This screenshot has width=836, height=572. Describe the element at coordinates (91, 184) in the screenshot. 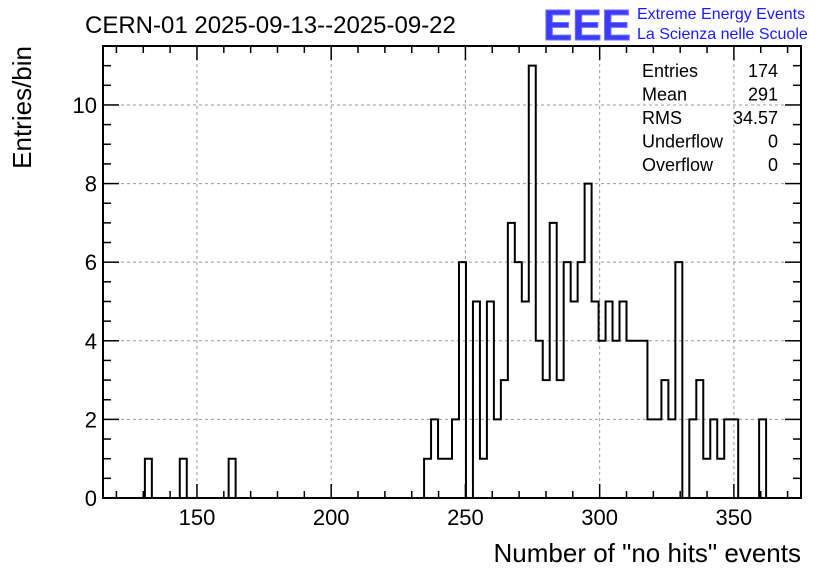

I see `y-tick-label: 8` at that location.